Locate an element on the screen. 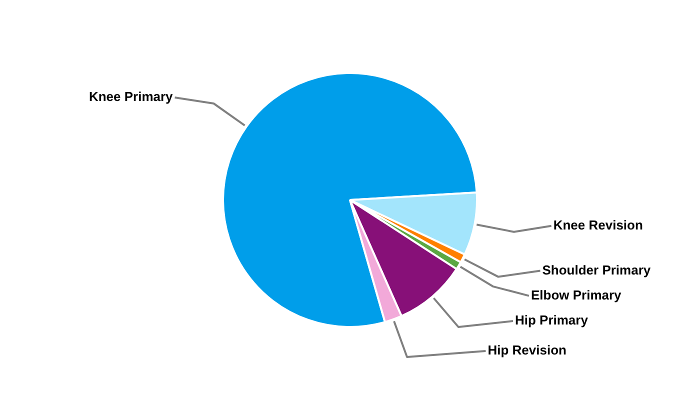 The height and width of the screenshot is (400, 700). slice-label: Knee Revision is located at coordinates (598, 224).